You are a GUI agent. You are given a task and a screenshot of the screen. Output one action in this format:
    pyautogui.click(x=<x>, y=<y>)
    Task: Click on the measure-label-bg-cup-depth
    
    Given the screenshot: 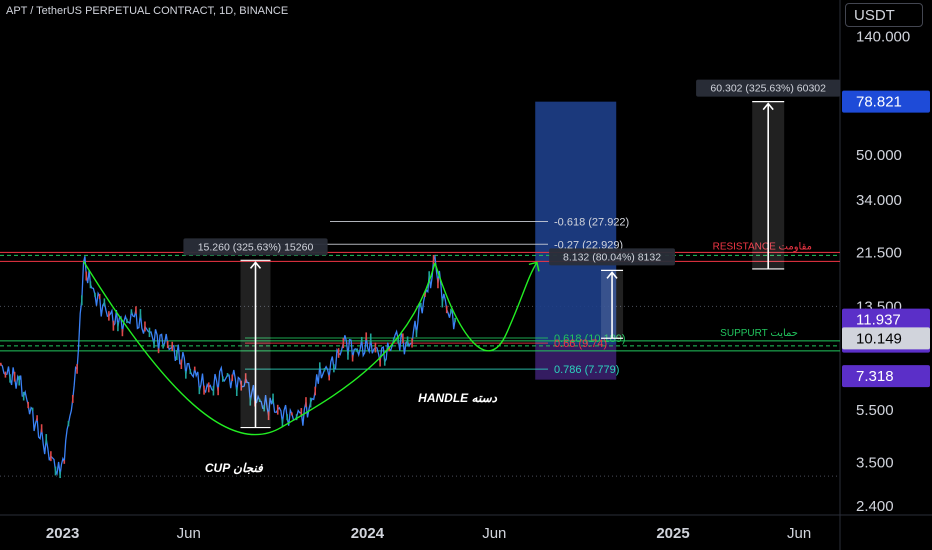 What is the action you would take?
    pyautogui.click(x=255, y=247)
    